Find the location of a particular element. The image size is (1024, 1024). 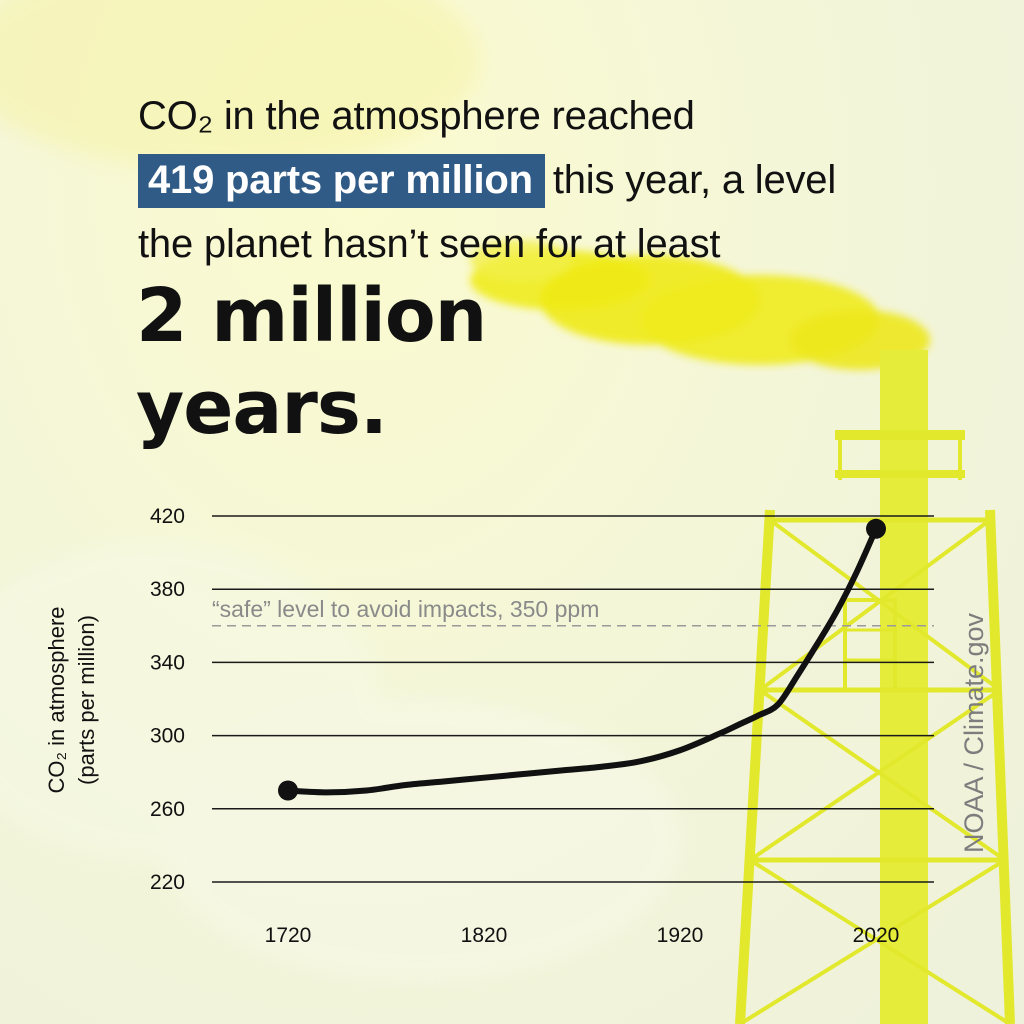

y-axis-label-line: (parts per million) is located at coordinates (86, 700).